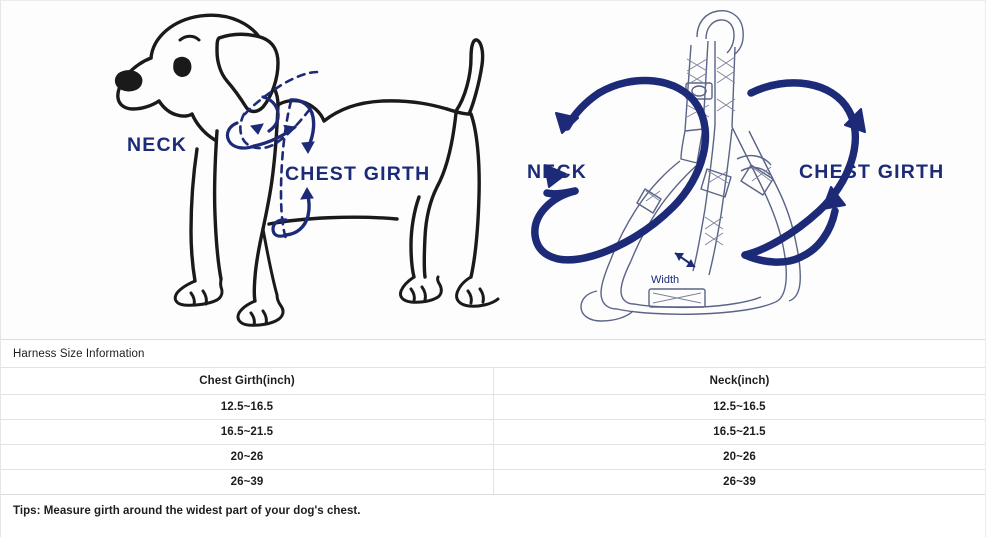 This screenshot has height=537, width=986. I want to click on cell-neck: 16.5~21.5, so click(739, 432).